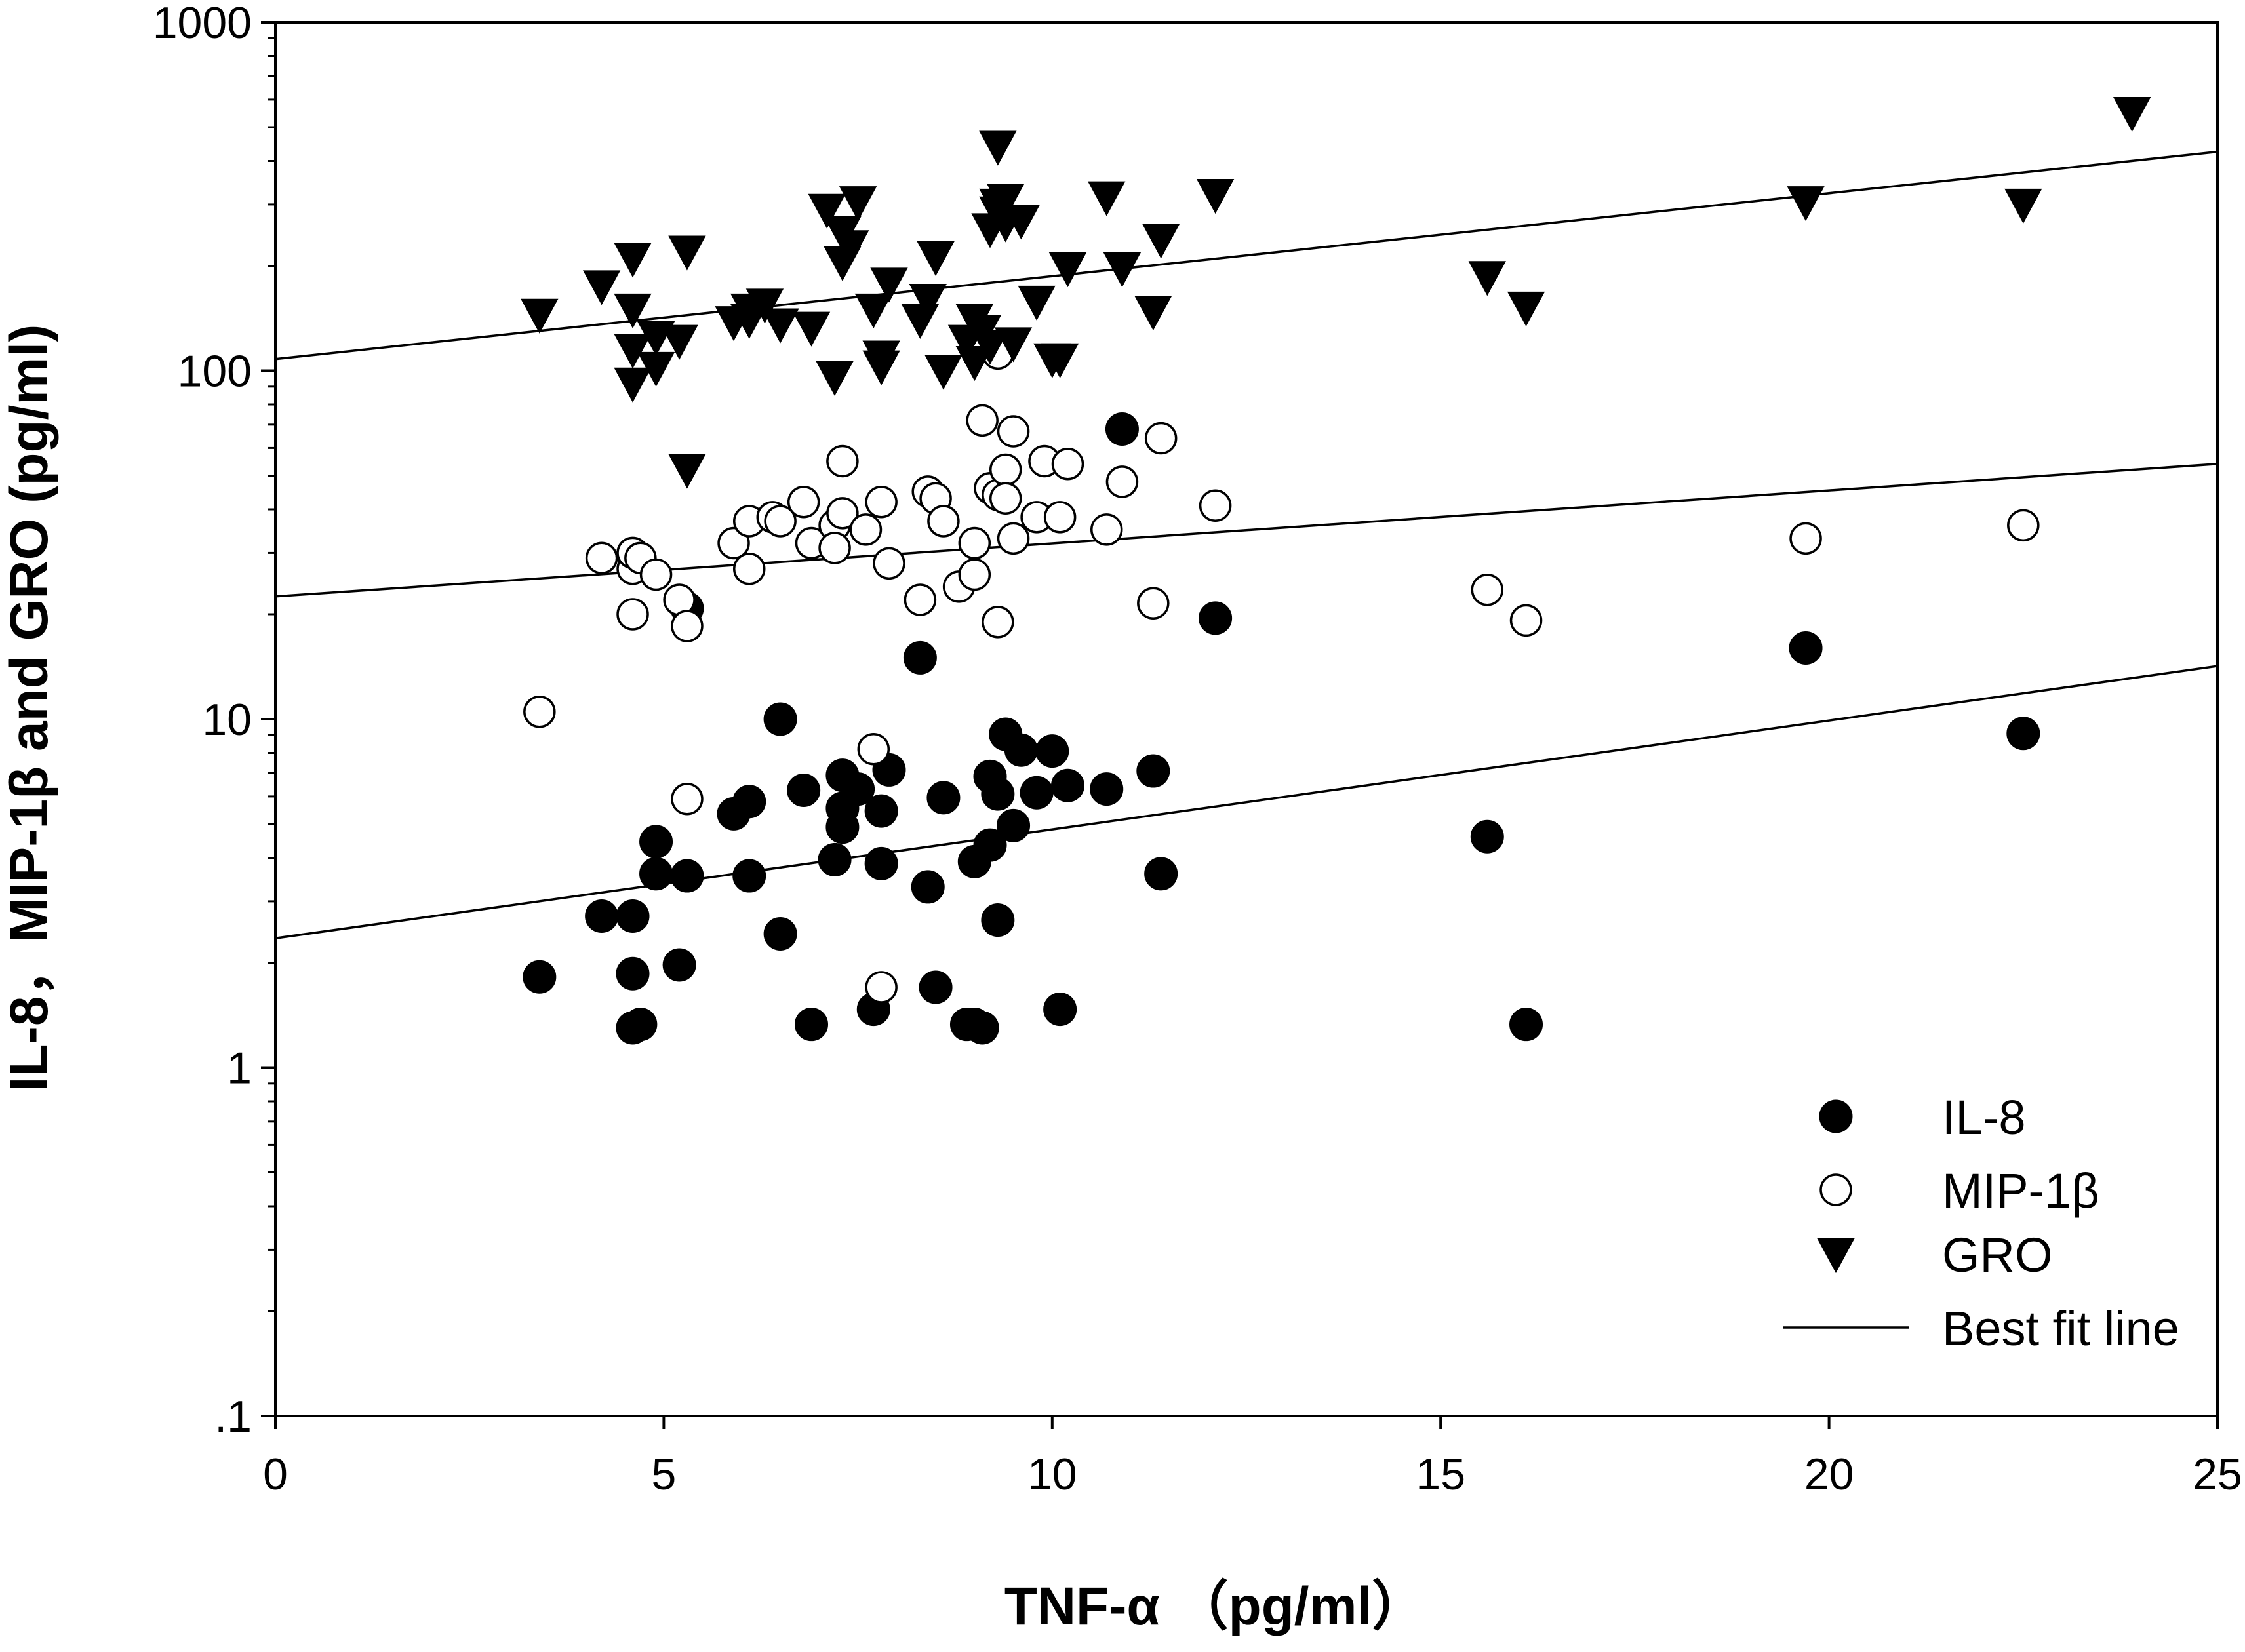 The width and height of the screenshot is (2245, 1652). What do you see at coordinates (2217, 1474) in the screenshot?
I see `x-tick-label: 25` at bounding box center [2217, 1474].